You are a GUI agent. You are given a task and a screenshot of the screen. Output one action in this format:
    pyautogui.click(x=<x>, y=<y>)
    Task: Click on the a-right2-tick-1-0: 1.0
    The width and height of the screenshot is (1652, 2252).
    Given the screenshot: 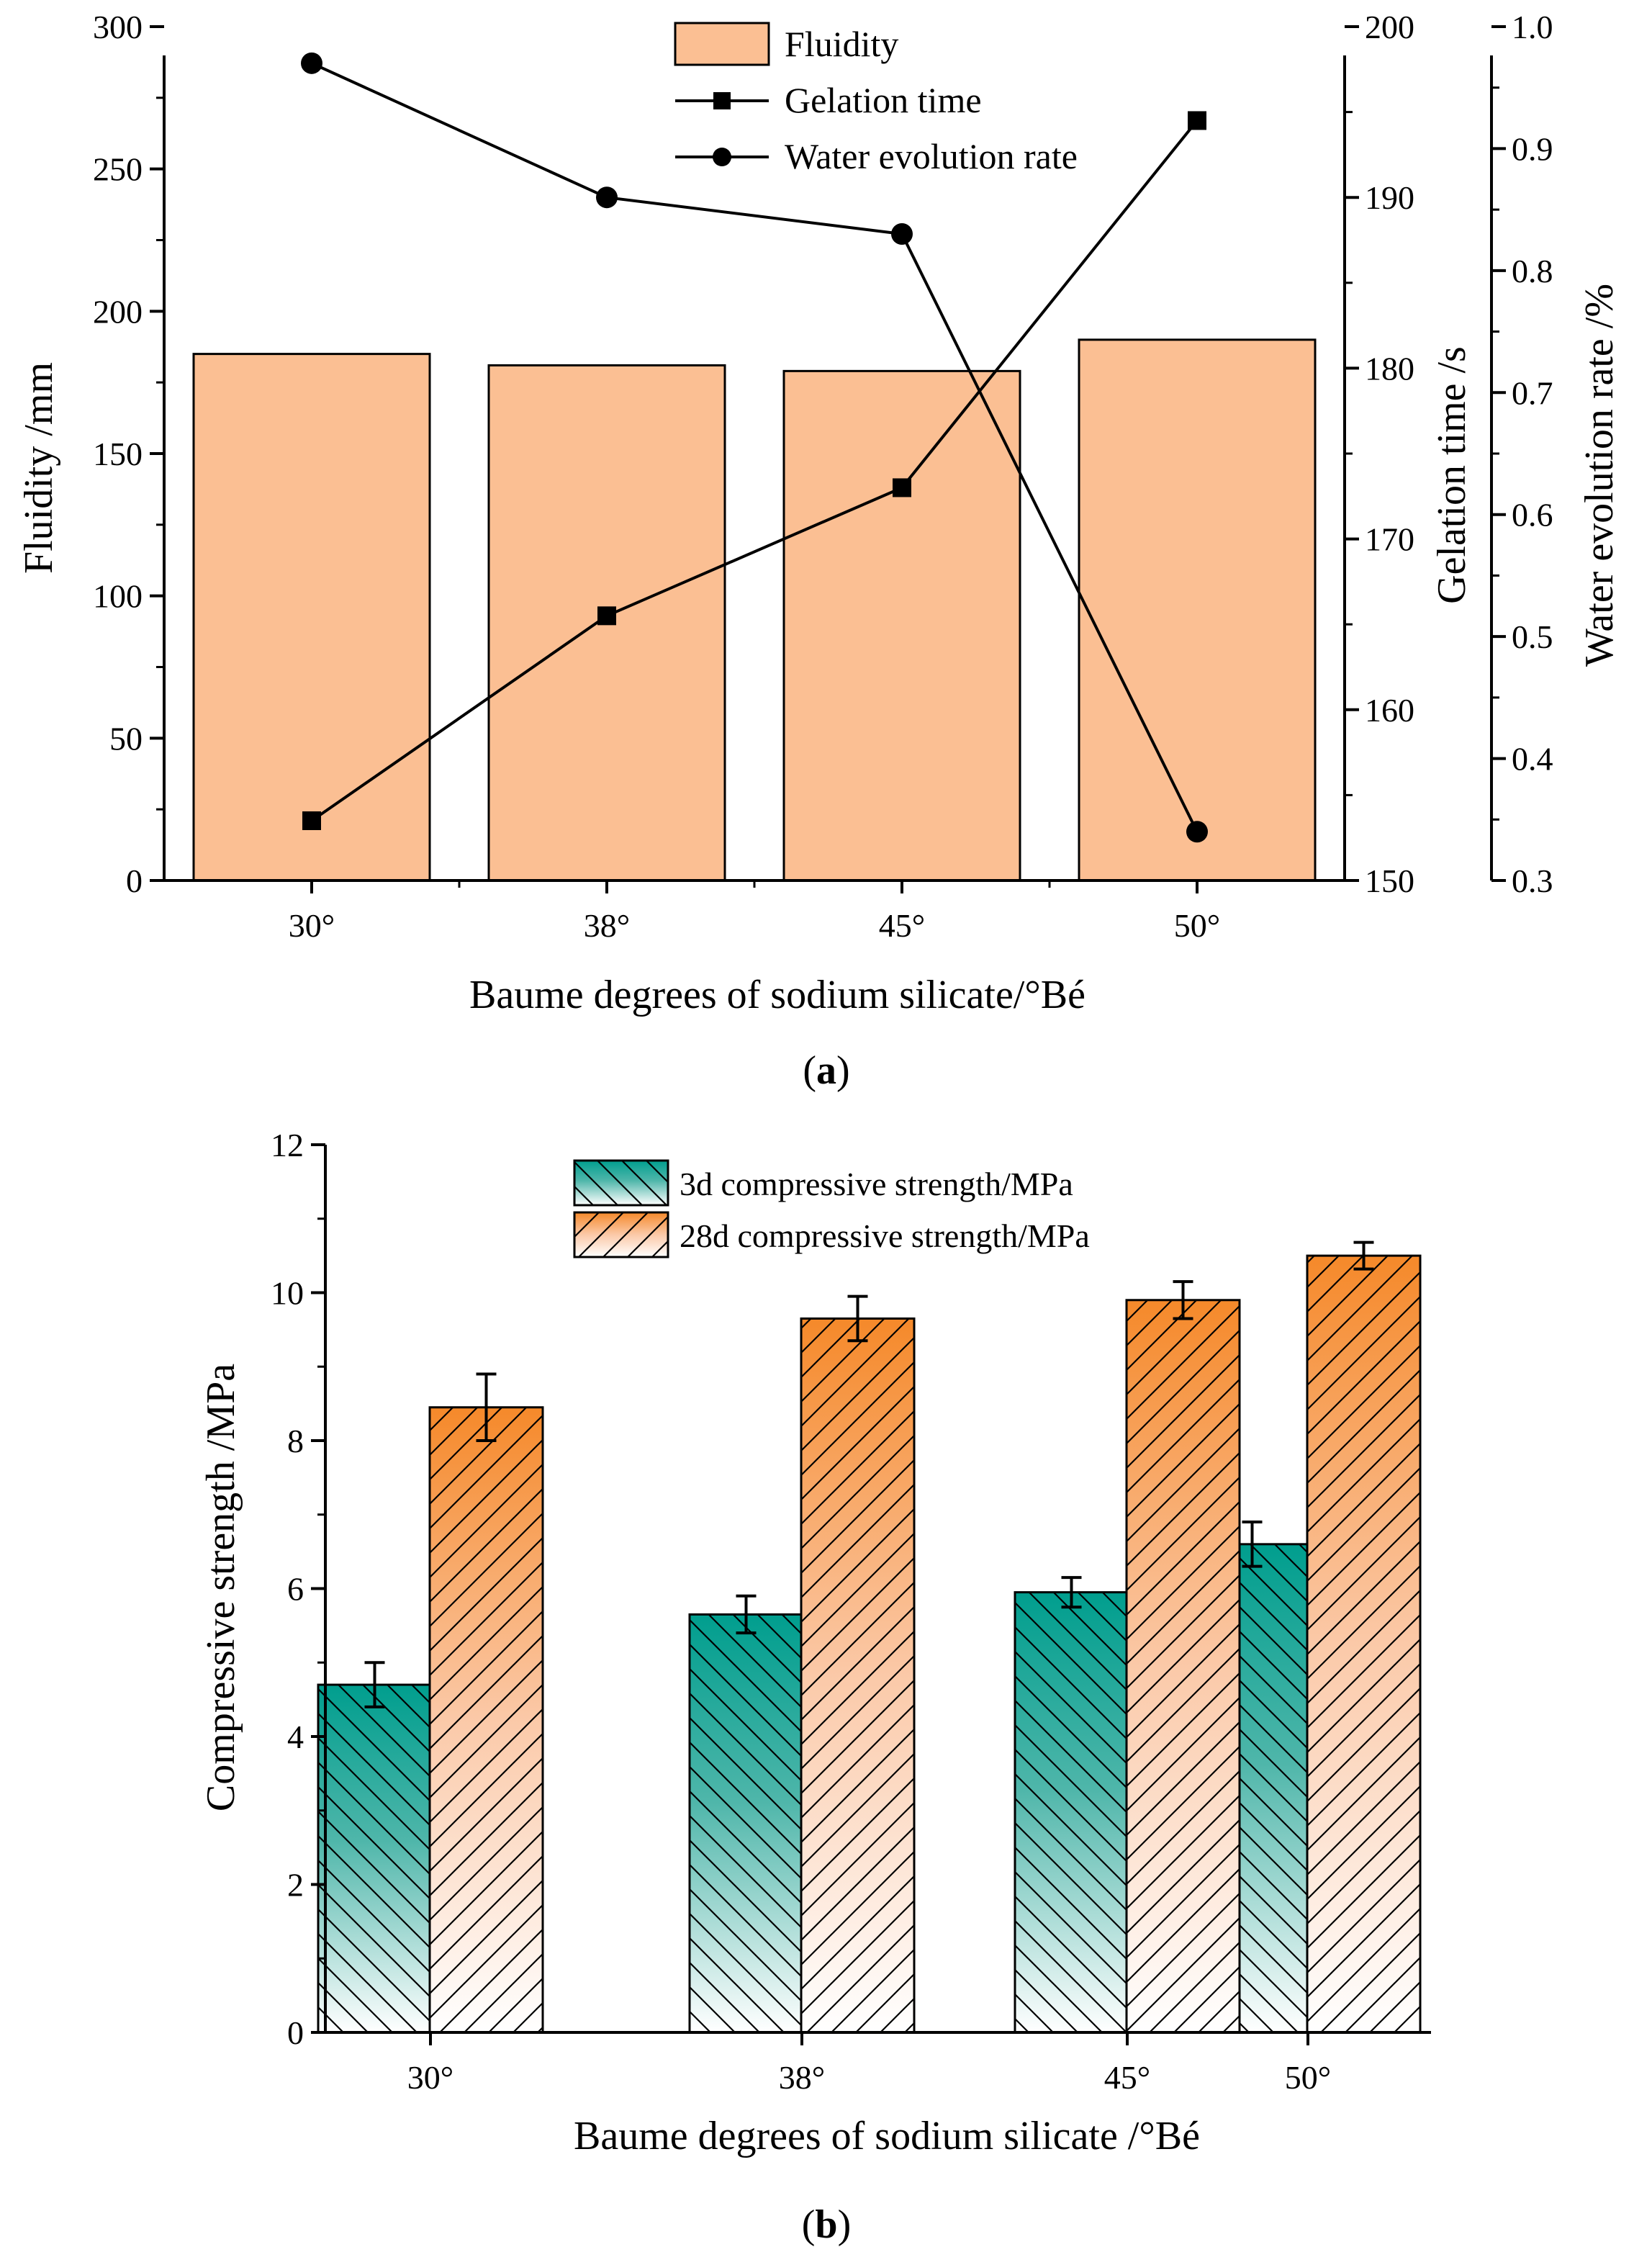 What is the action you would take?
    pyautogui.click(x=1532, y=27)
    